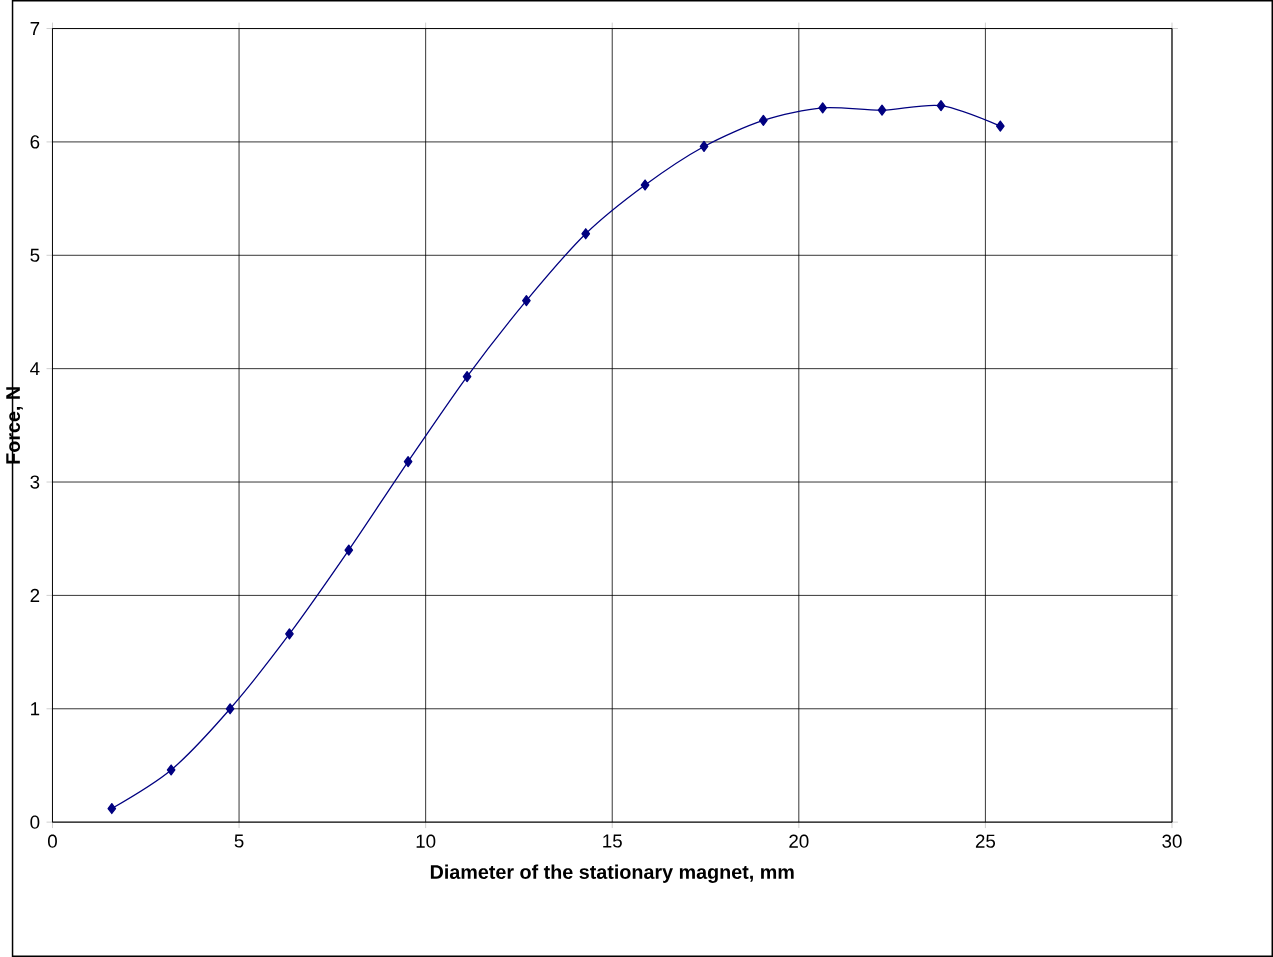 This screenshot has width=1273, height=957. Describe the element at coordinates (985, 841) in the screenshot. I see `x-tick-label: 25` at that location.